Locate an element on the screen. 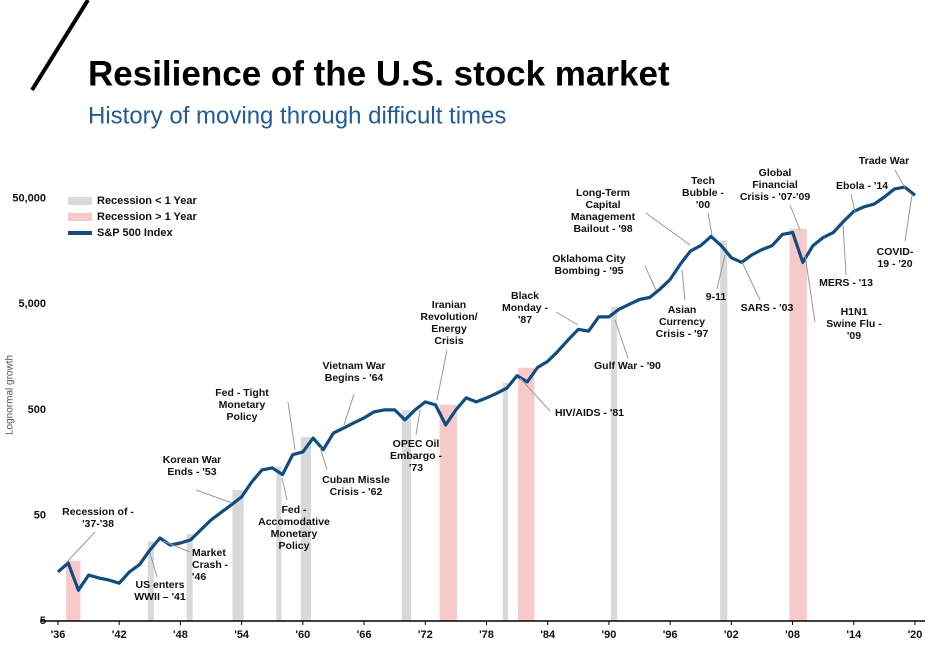 The height and width of the screenshot is (662, 928). x-tick-label: '42 is located at coordinates (119, 635).